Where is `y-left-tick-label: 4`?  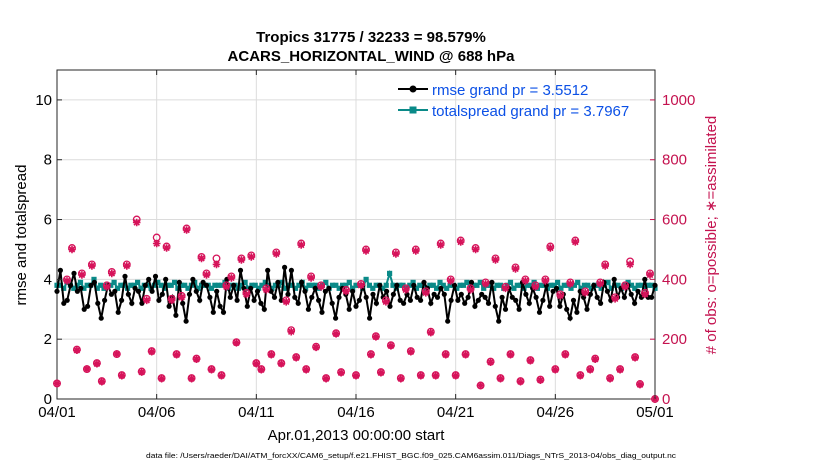 y-left-tick-label: 4 is located at coordinates (48, 279).